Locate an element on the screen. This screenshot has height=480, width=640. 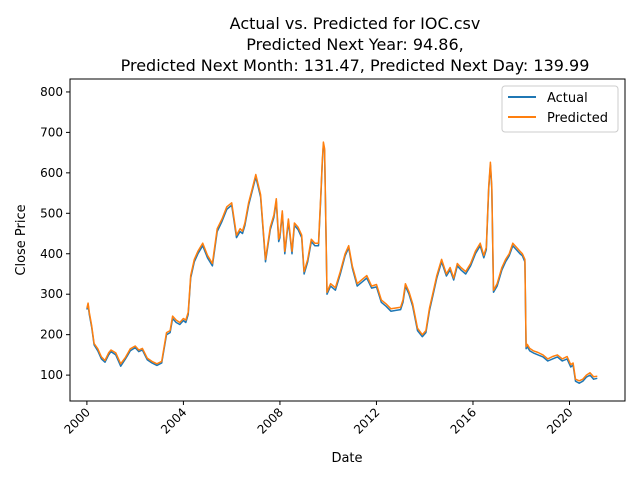
x-axis-ticks: 2000 2004 2008 2012 2016 2020 is located at coordinates (319, 419).